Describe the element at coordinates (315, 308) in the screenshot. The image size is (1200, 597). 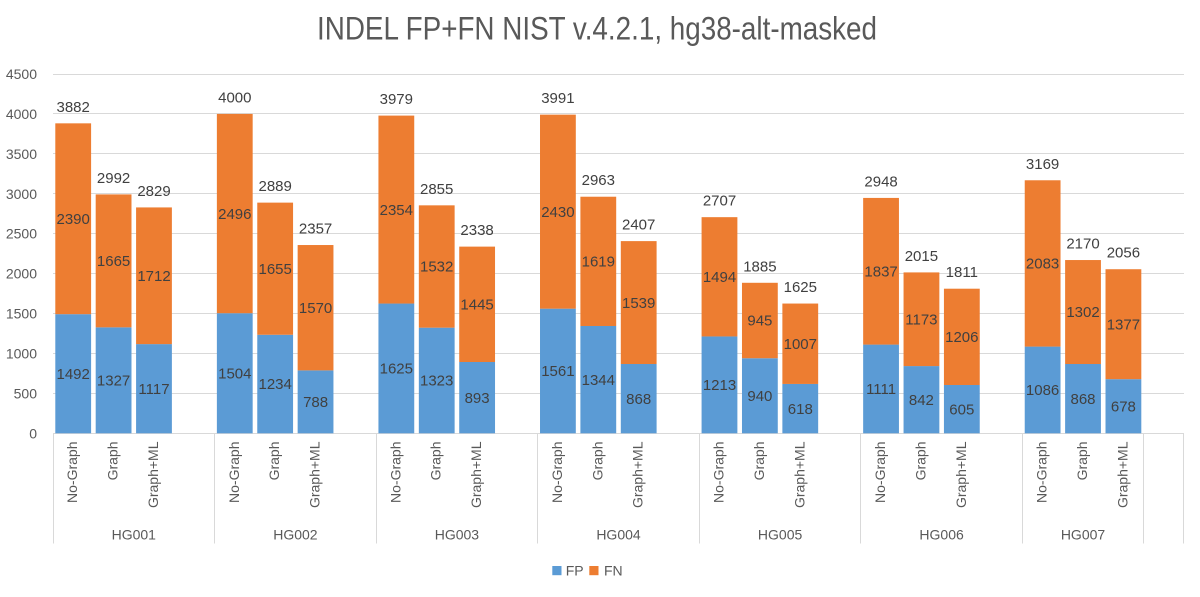
I see `svg-text: 1570` at that location.